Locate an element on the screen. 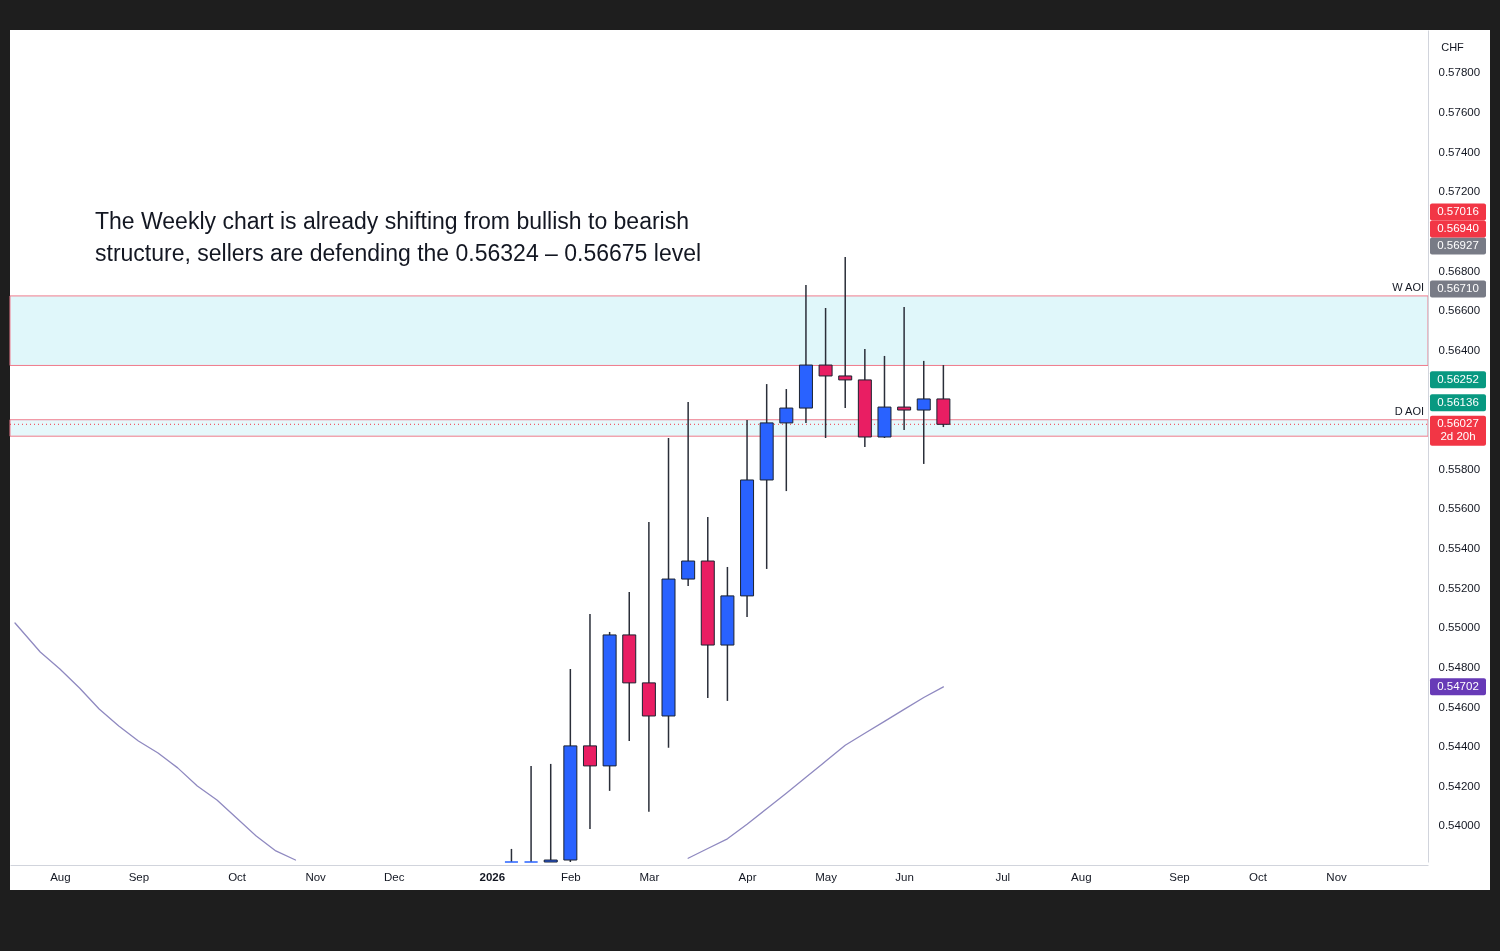  y-tick-label: 0.55600 is located at coordinates (1459, 508).